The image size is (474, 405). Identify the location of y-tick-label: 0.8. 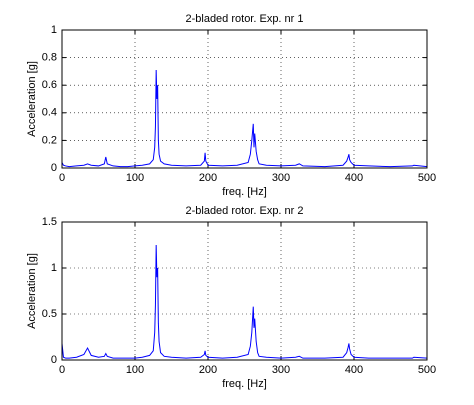
(49, 58).